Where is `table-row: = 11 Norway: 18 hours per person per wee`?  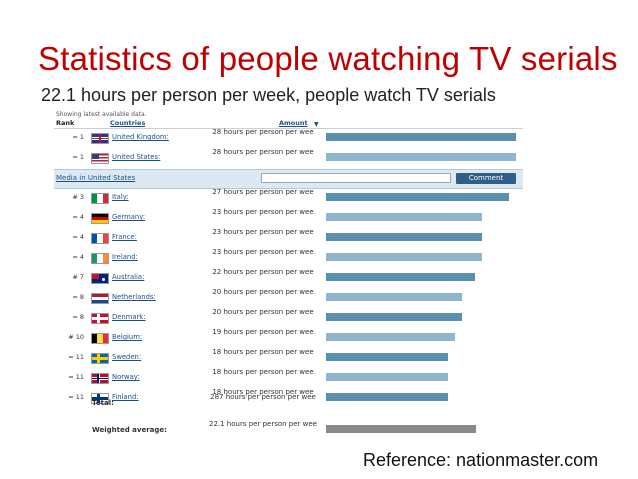
table-row: = 11 Norway: 18 hours per person per wee is located at coordinates (288, 378).